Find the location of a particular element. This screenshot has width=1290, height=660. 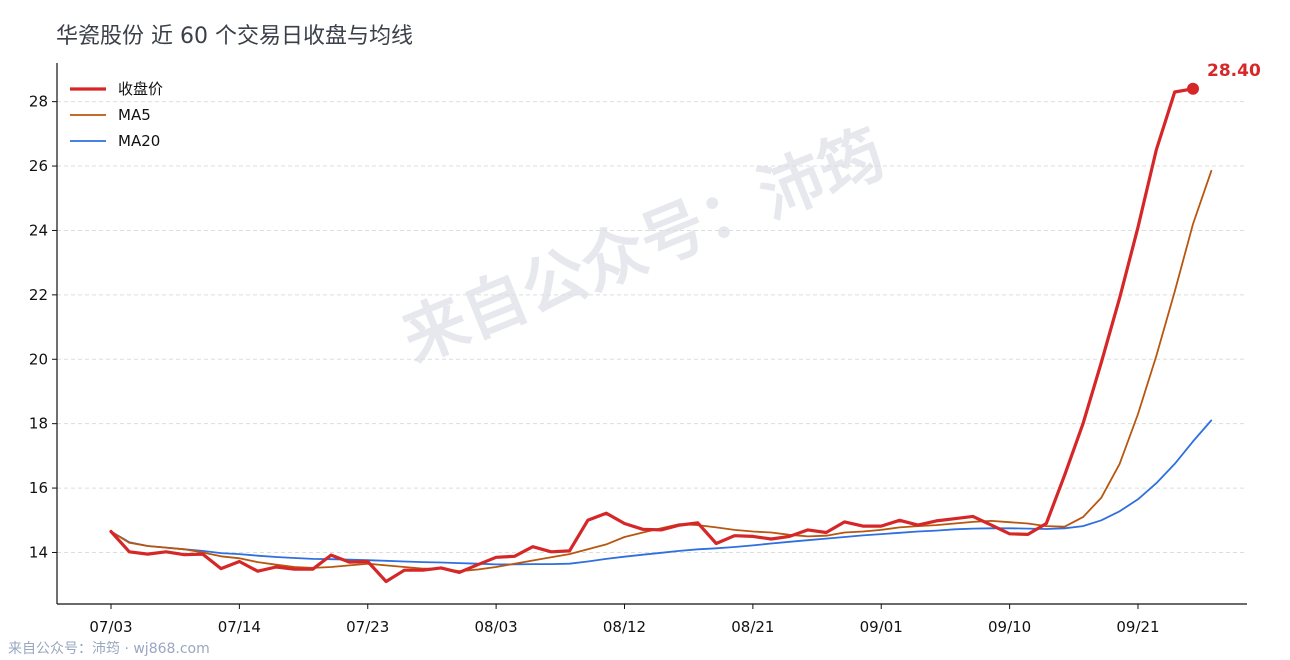

x-tick-label: 07/03 is located at coordinates (110, 627).